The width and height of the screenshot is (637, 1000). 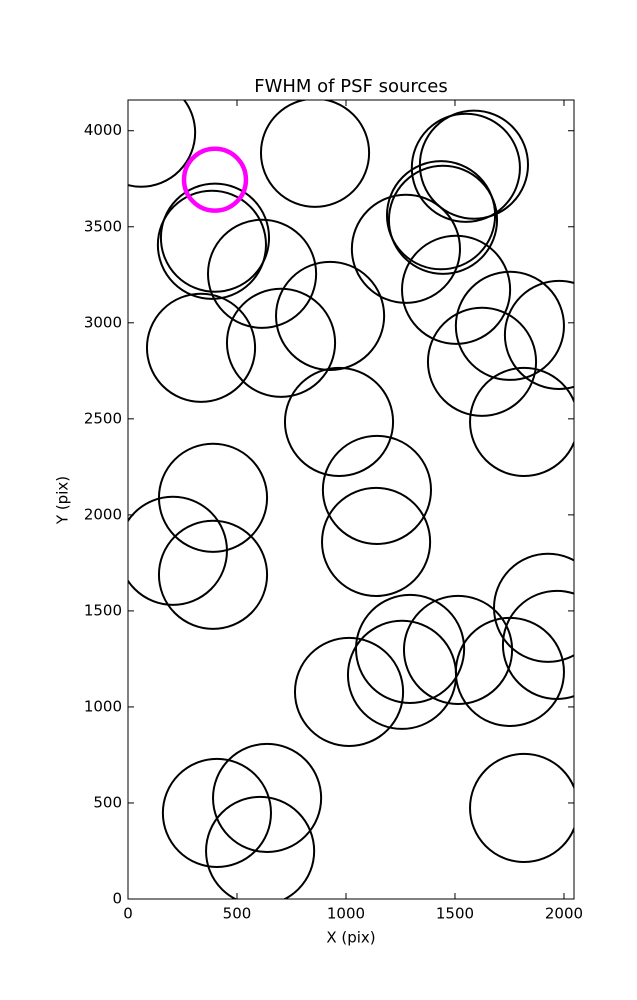 I want to click on y-tick-label: 2500, so click(x=103, y=418).